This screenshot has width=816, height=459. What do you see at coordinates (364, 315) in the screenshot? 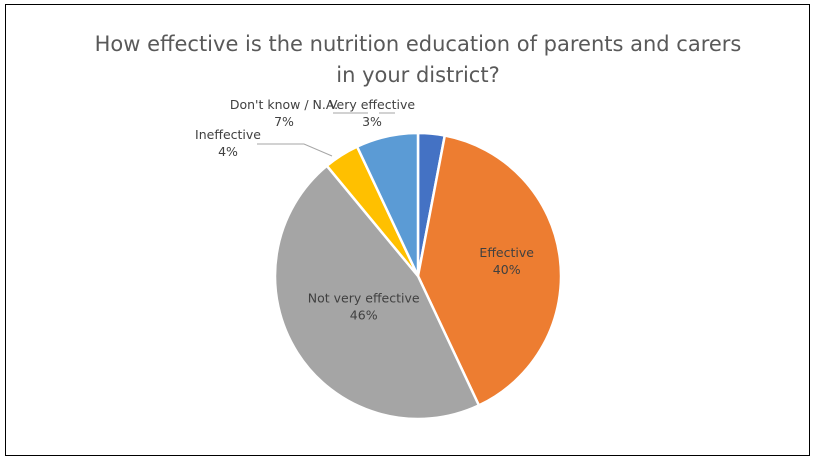
I see `data-value-not-very-effective: 46%` at bounding box center [364, 315].